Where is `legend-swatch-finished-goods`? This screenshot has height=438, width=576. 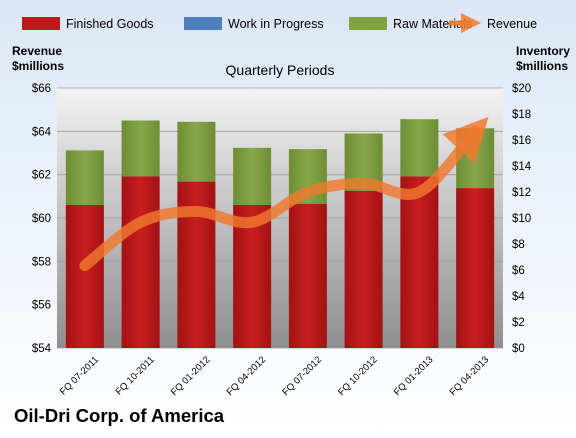 legend-swatch-finished-goods is located at coordinates (41, 23).